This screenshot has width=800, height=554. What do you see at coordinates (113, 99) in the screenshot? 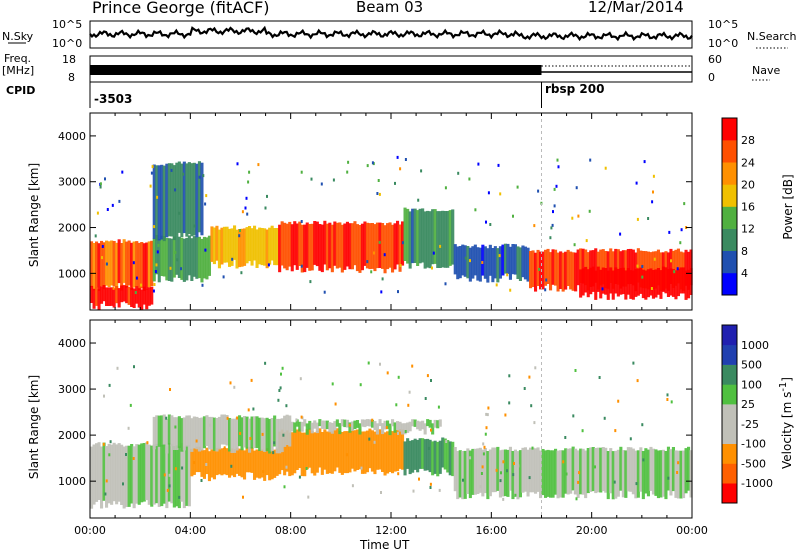
I see `cpid-segment-1: -3503` at bounding box center [113, 99].